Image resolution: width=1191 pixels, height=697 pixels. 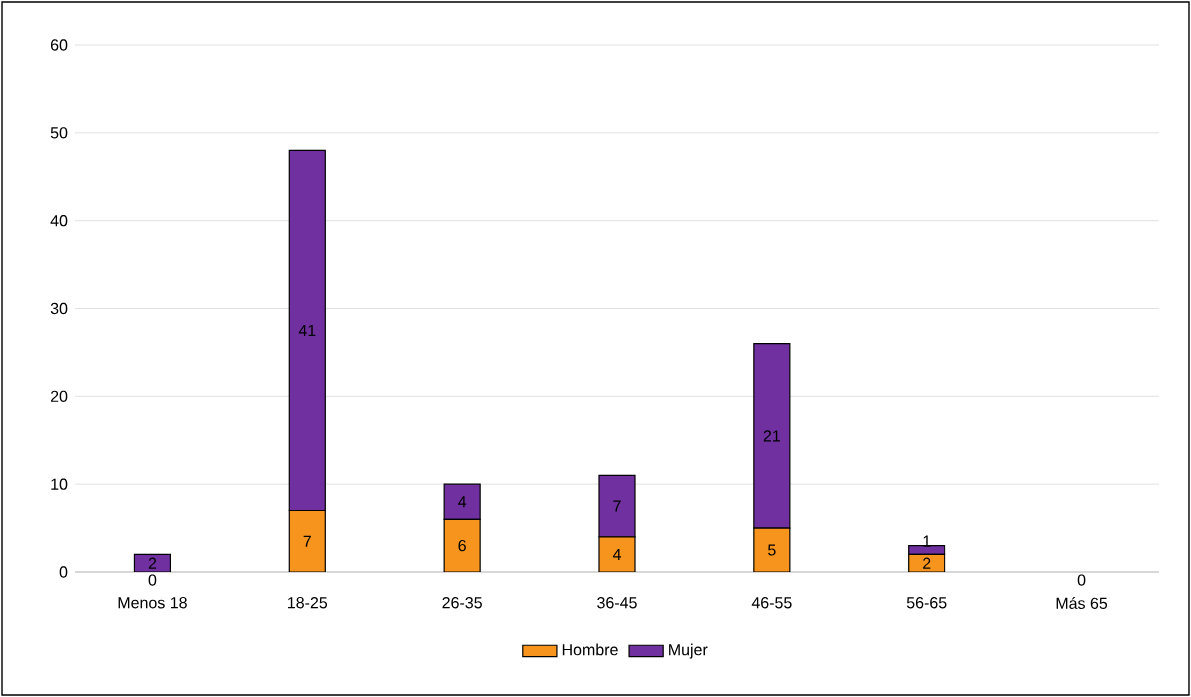 I want to click on x-tick-label: Más 65, so click(x=1082, y=603).